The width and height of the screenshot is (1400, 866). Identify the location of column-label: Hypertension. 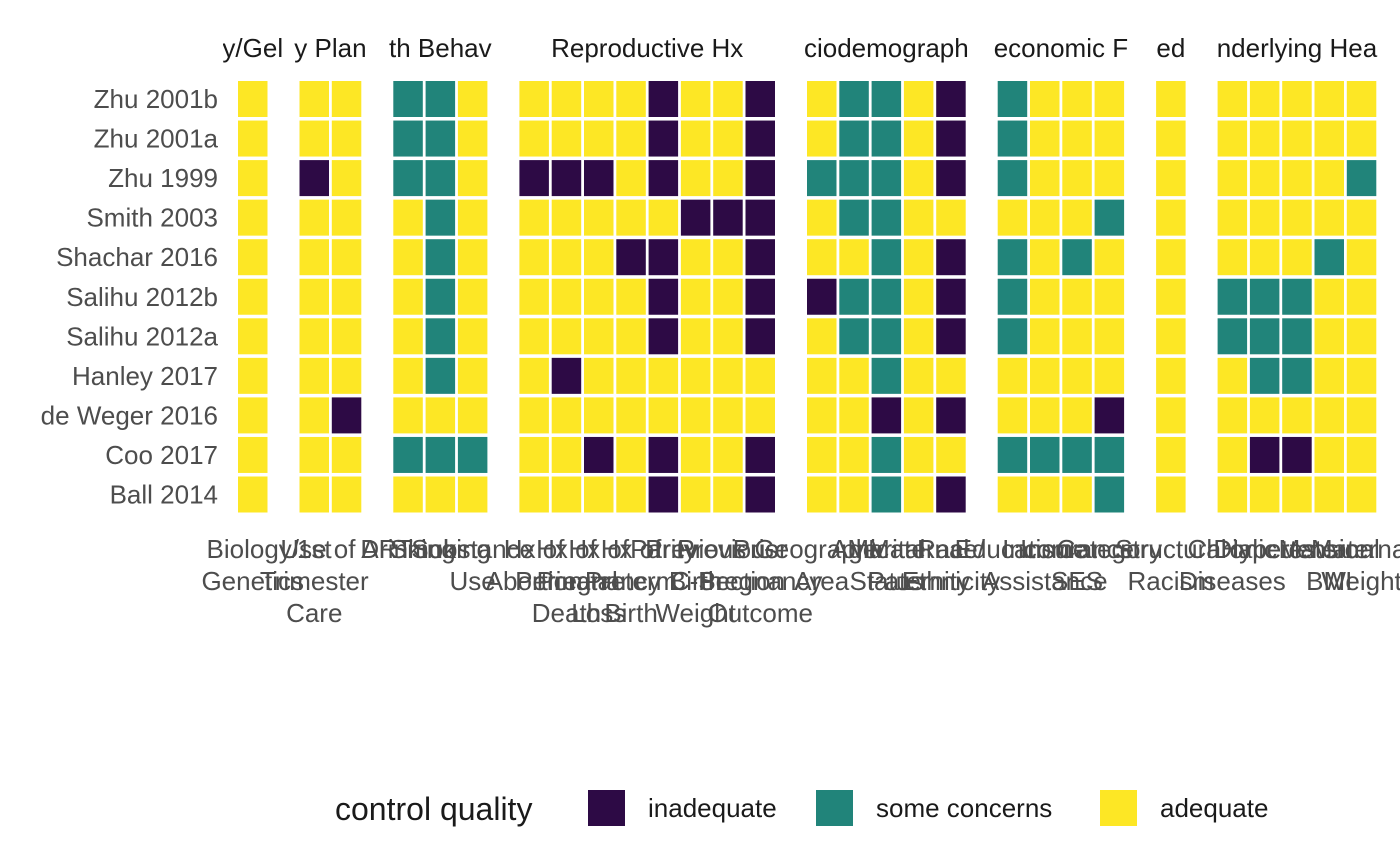
(1296, 549).